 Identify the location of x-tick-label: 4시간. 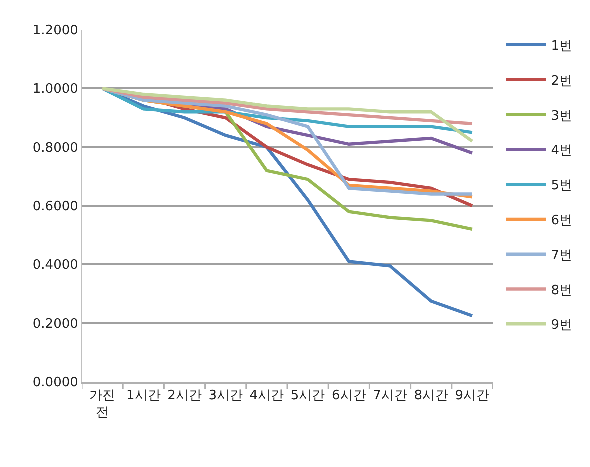
(267, 396).